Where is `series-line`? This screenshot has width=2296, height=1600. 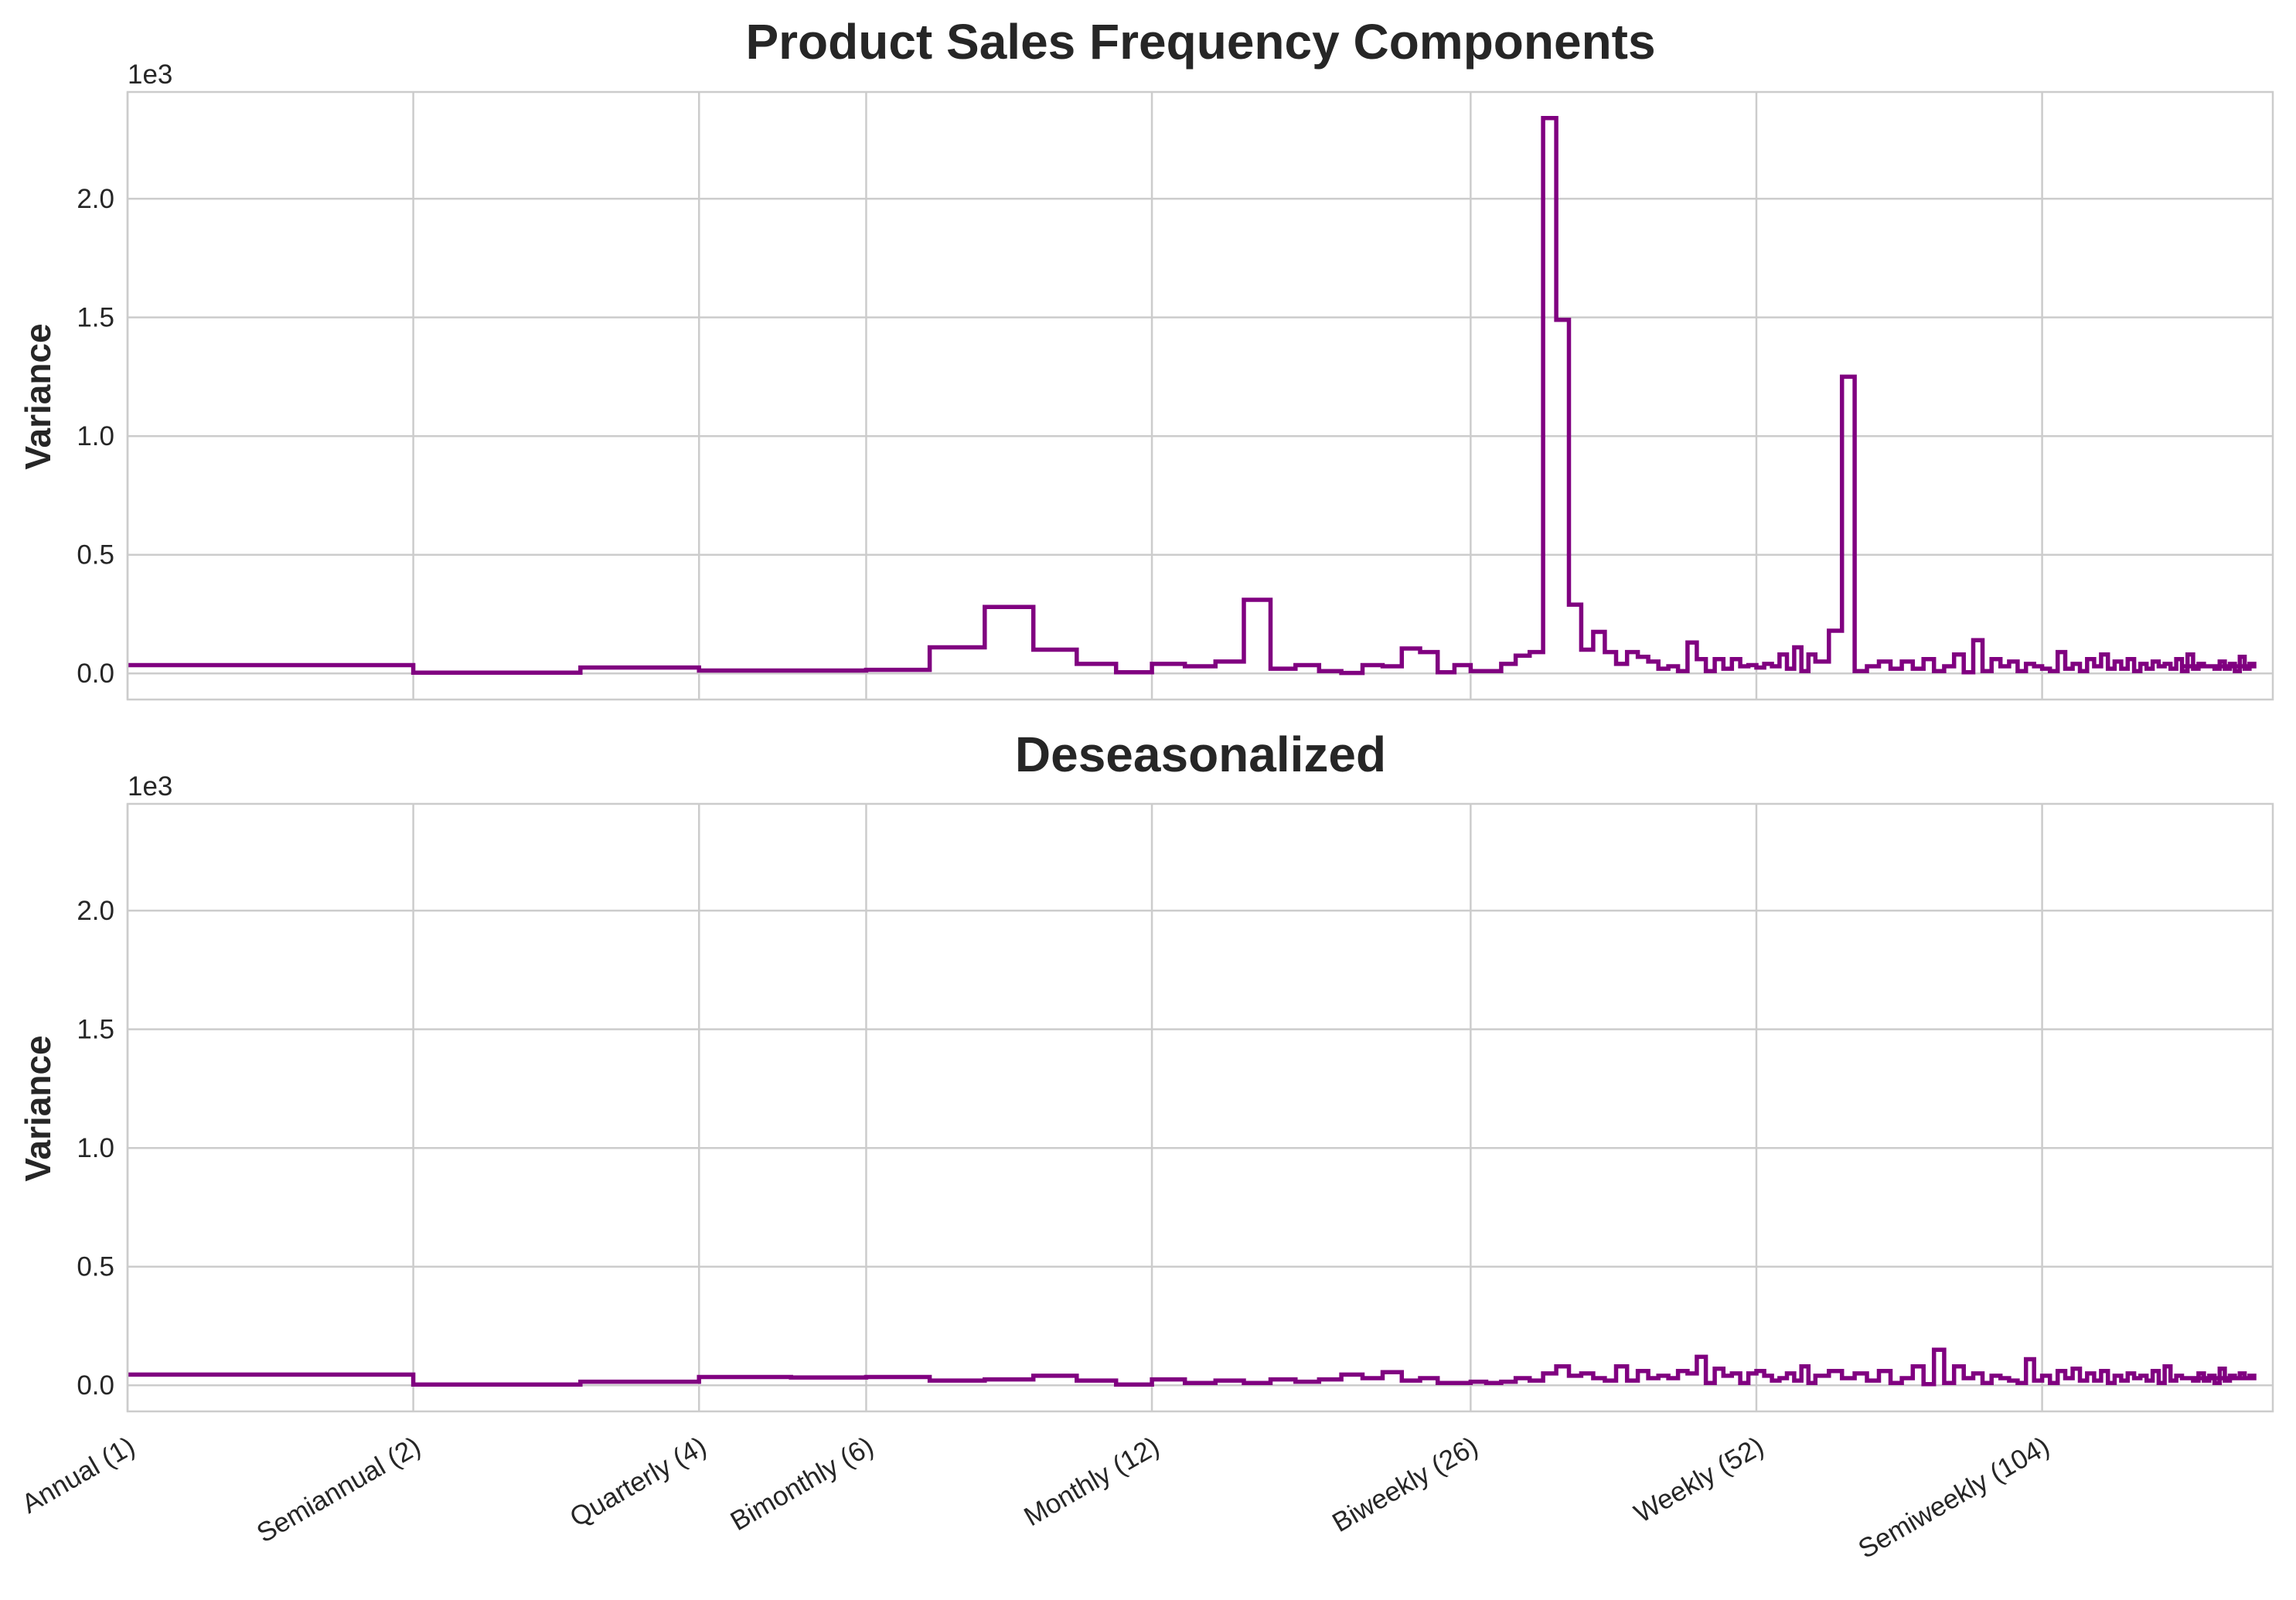 series-line is located at coordinates (1192, 1367).